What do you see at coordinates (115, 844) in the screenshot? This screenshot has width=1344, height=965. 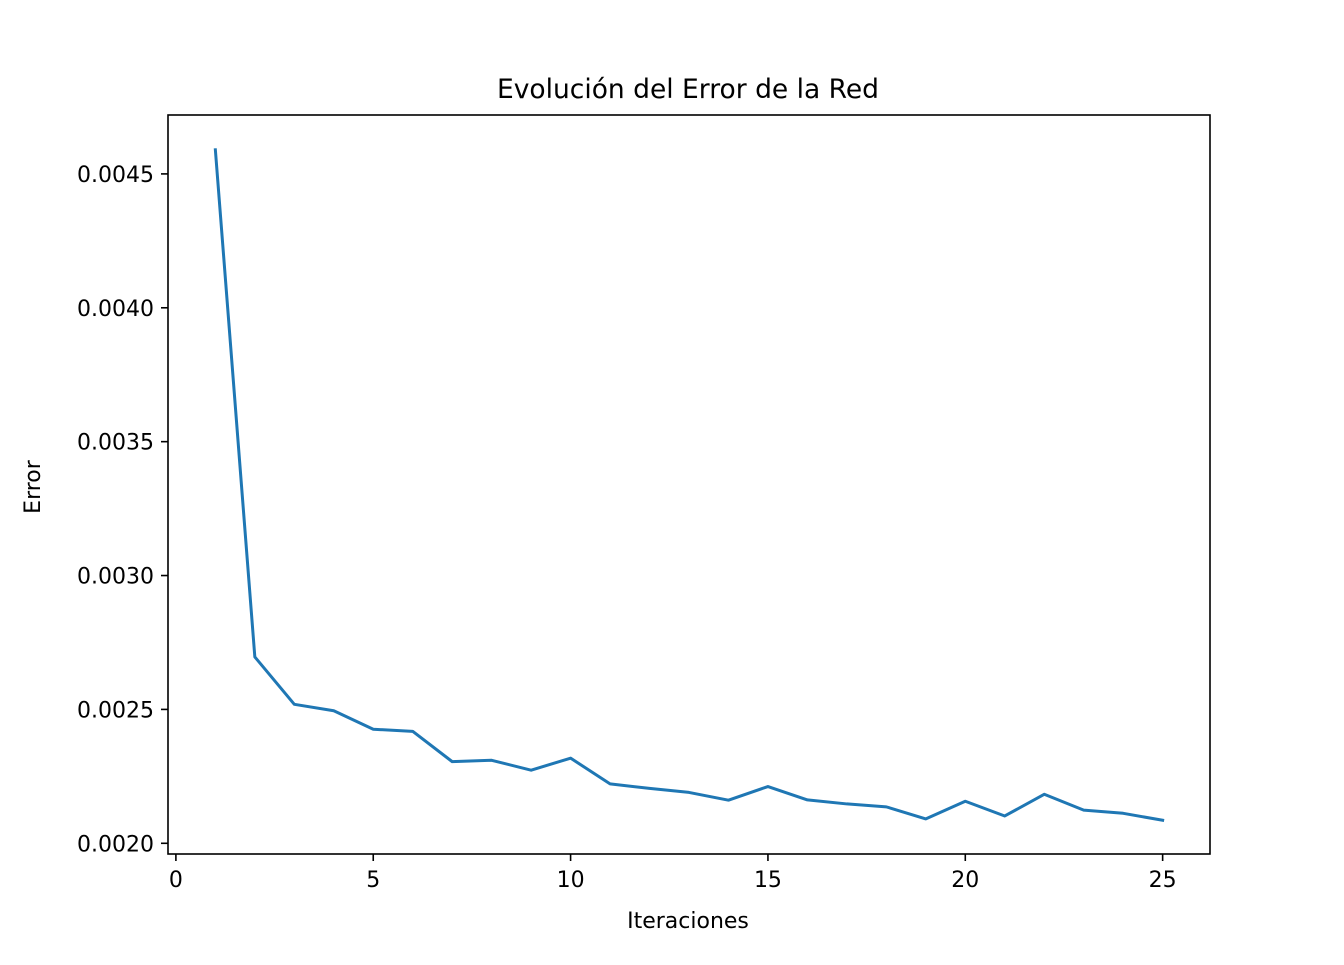 I see `y-tick-label: 0.0020` at bounding box center [115, 844].